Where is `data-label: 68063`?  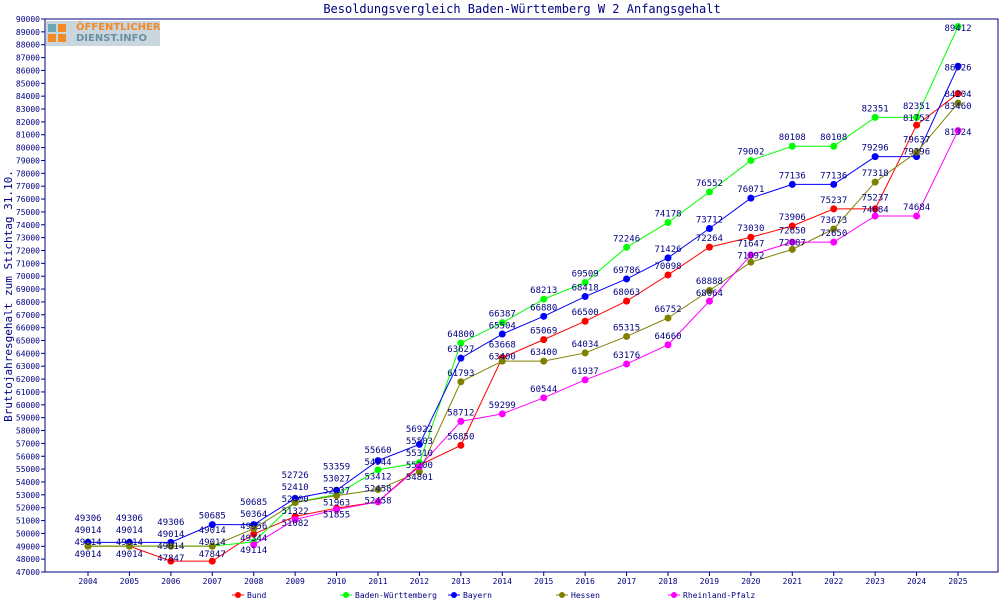
data-label: 68063 is located at coordinates (626, 293).